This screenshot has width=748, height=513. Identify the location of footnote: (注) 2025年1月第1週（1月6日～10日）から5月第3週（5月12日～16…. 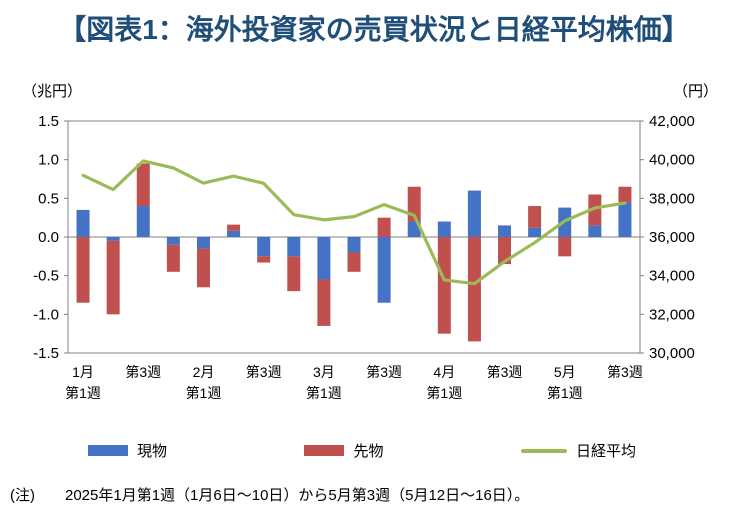
(270, 495).